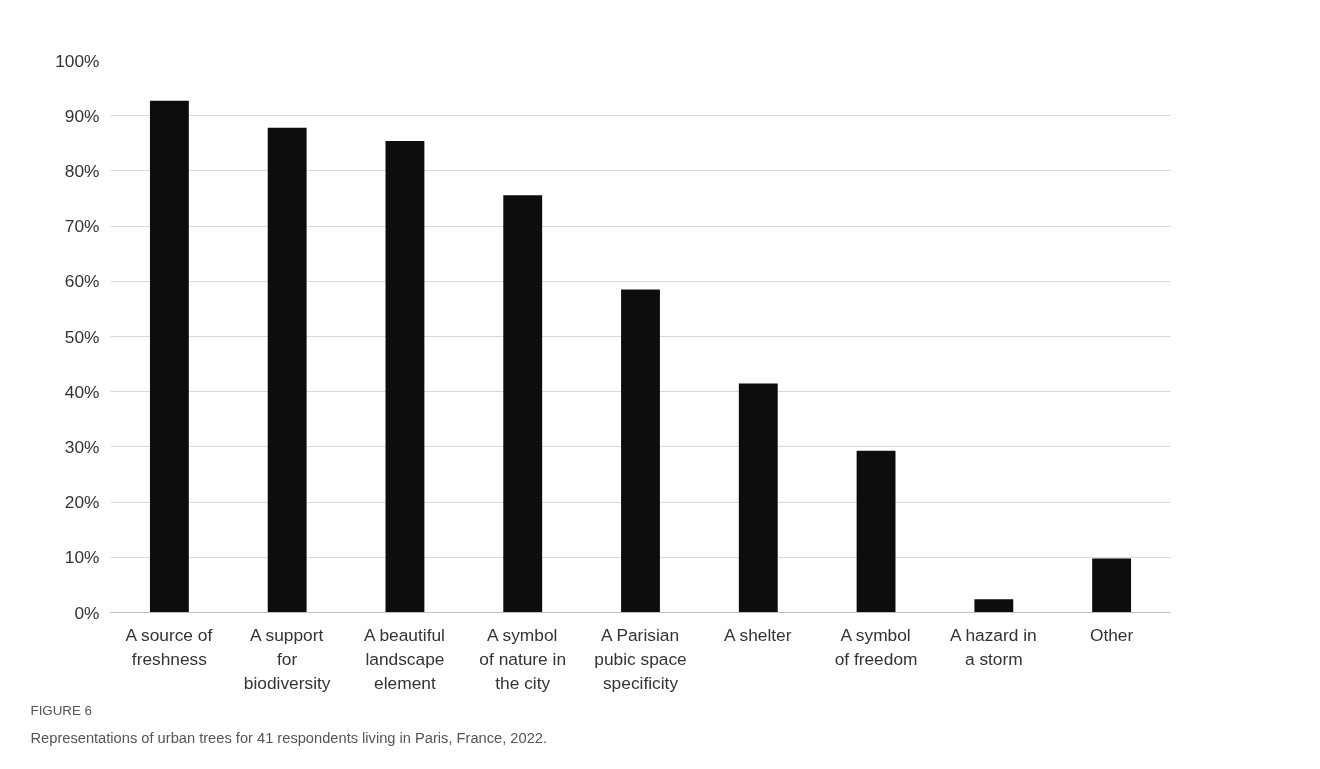 The image size is (1320, 769). Describe the element at coordinates (82, 115) in the screenshot. I see `y-tick-label: 90%` at that location.